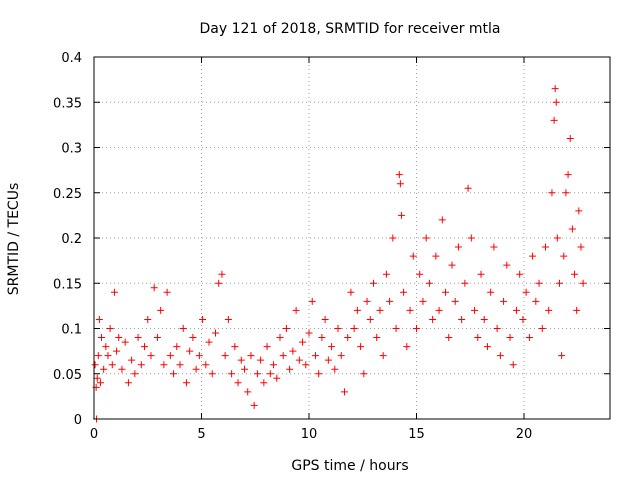 Image resolution: width=640 pixels, height=480 pixels. I want to click on y-tick-label: 0.35, so click(67, 103).